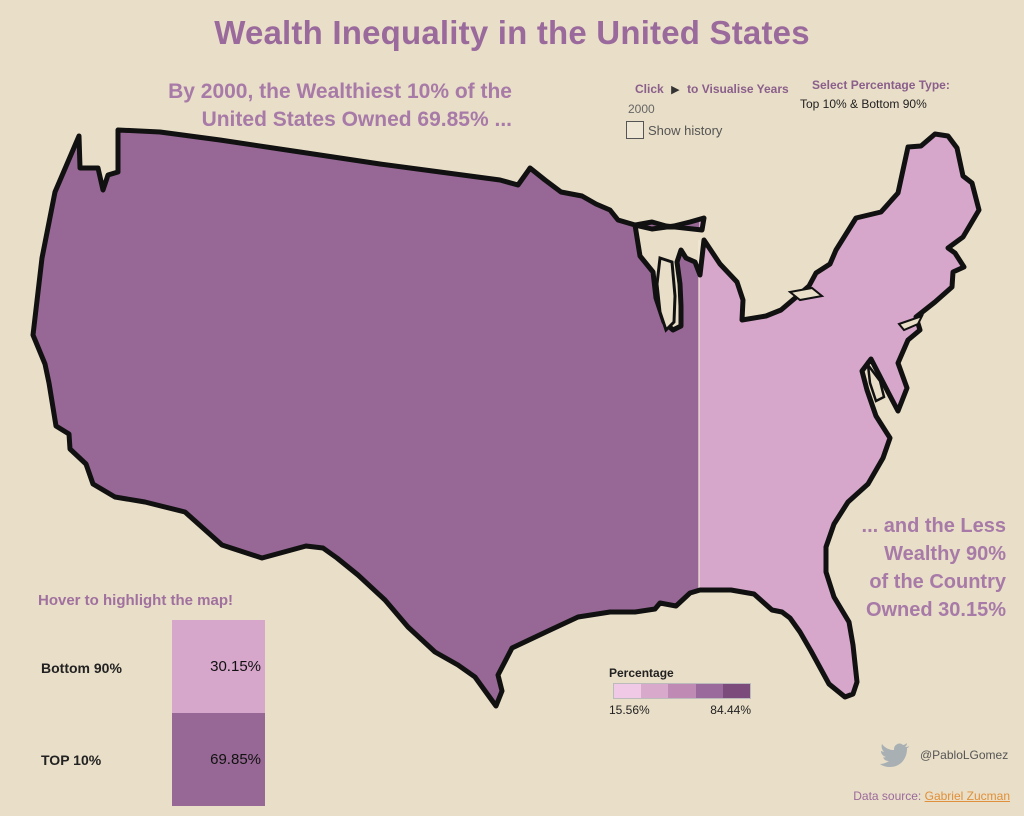  I want to click on legend-ramp, so click(682, 691).